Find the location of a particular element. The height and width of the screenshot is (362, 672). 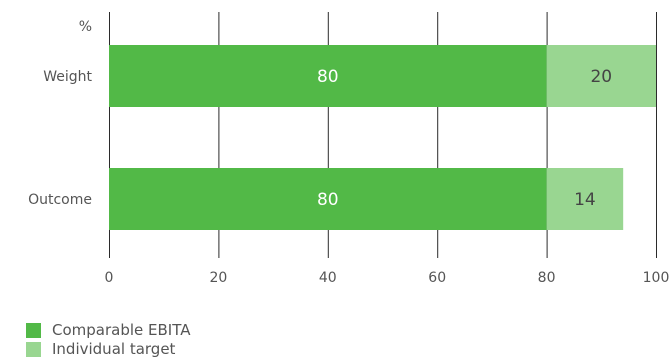

legend-item-individual-target: Individual target is located at coordinates (108, 349).